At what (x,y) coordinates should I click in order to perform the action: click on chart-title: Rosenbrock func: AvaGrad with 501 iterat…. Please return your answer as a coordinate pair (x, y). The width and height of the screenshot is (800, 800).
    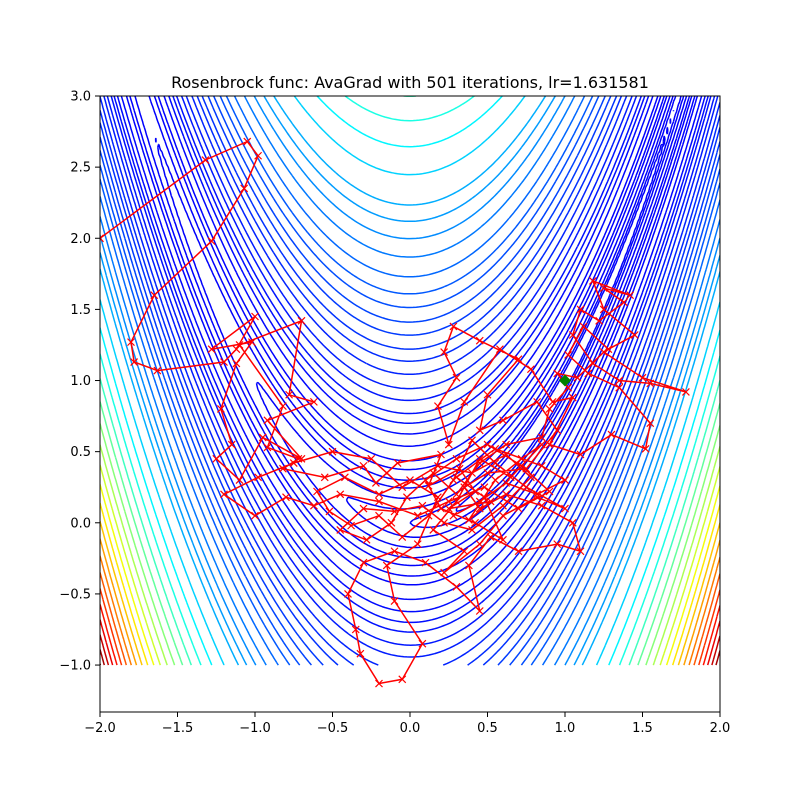
    Looking at the image, I should click on (410, 82).